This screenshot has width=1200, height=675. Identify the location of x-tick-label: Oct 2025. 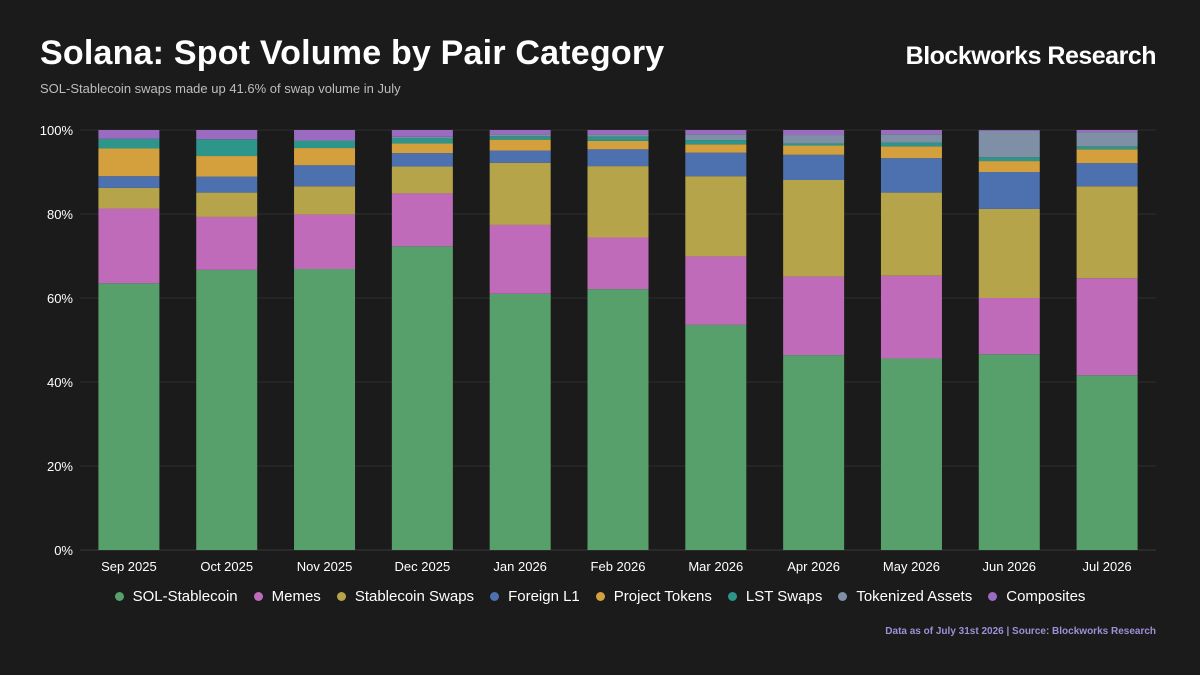
(226, 566).